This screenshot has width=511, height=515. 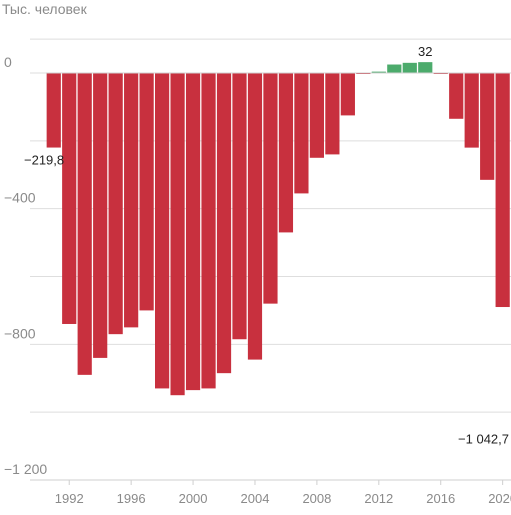 What do you see at coordinates (69, 498) in the screenshot?
I see `x-tick-label: 1992` at bounding box center [69, 498].